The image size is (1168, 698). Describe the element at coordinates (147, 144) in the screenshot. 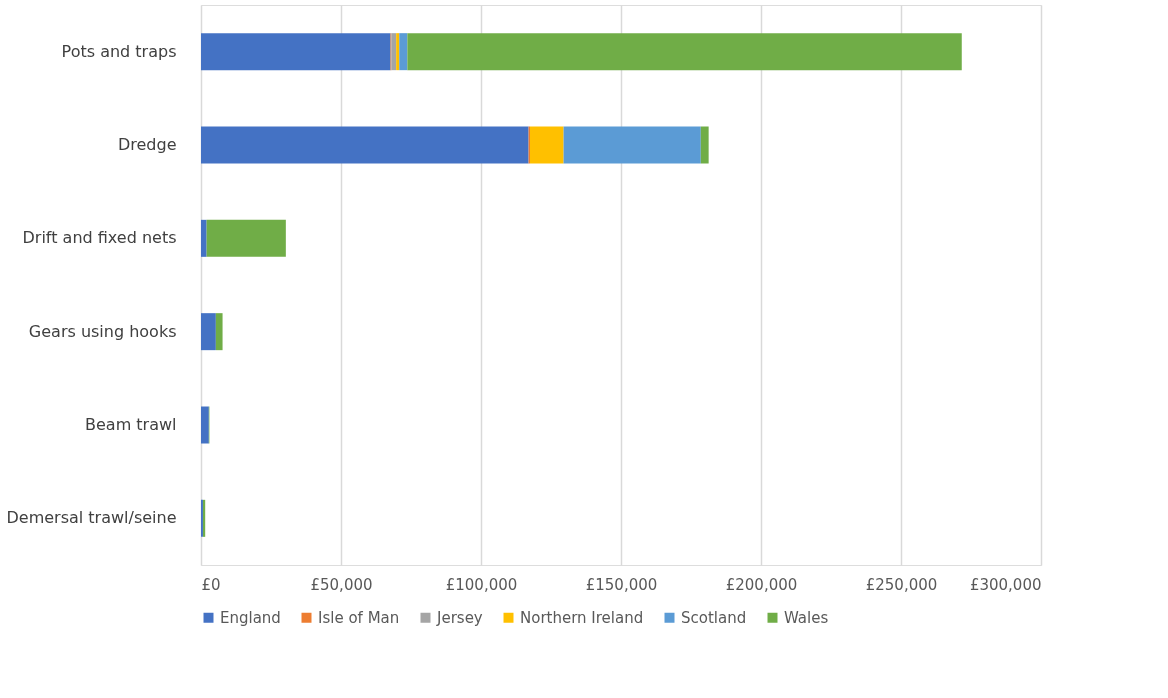

I see `y-tick-label: Dredge` at that location.